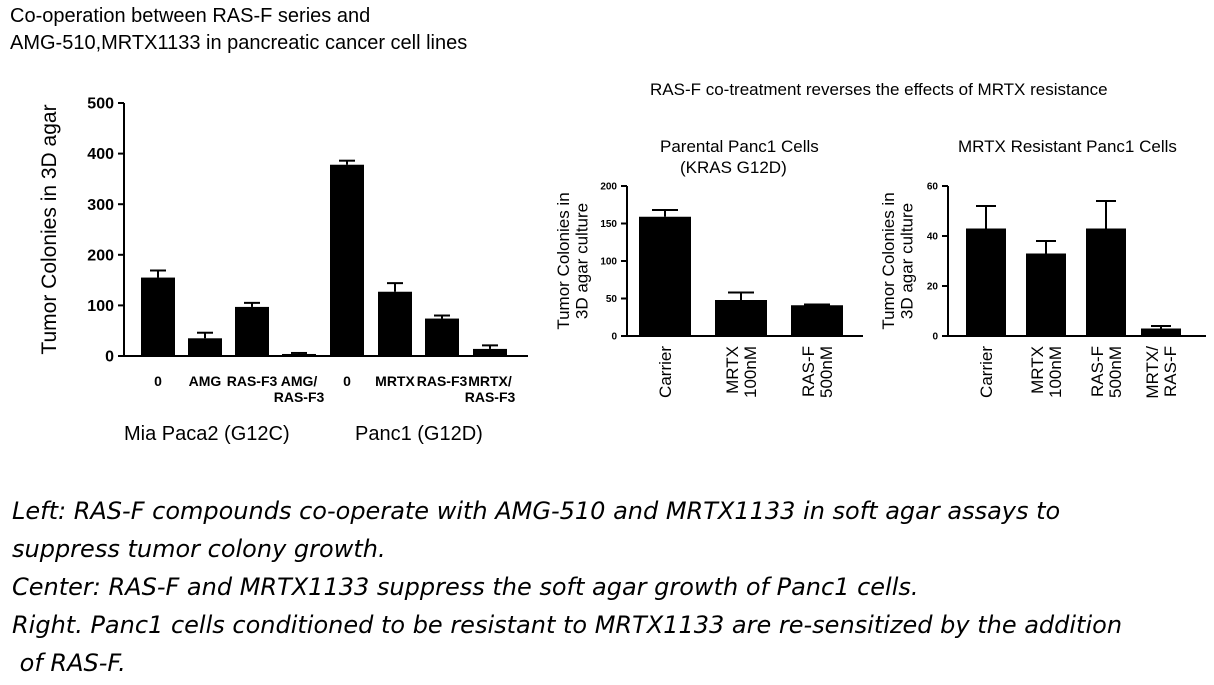 This screenshot has height=685, width=1214. Describe the element at coordinates (614, 337) in the screenshot. I see `mid-y-tick-label: 0` at that location.